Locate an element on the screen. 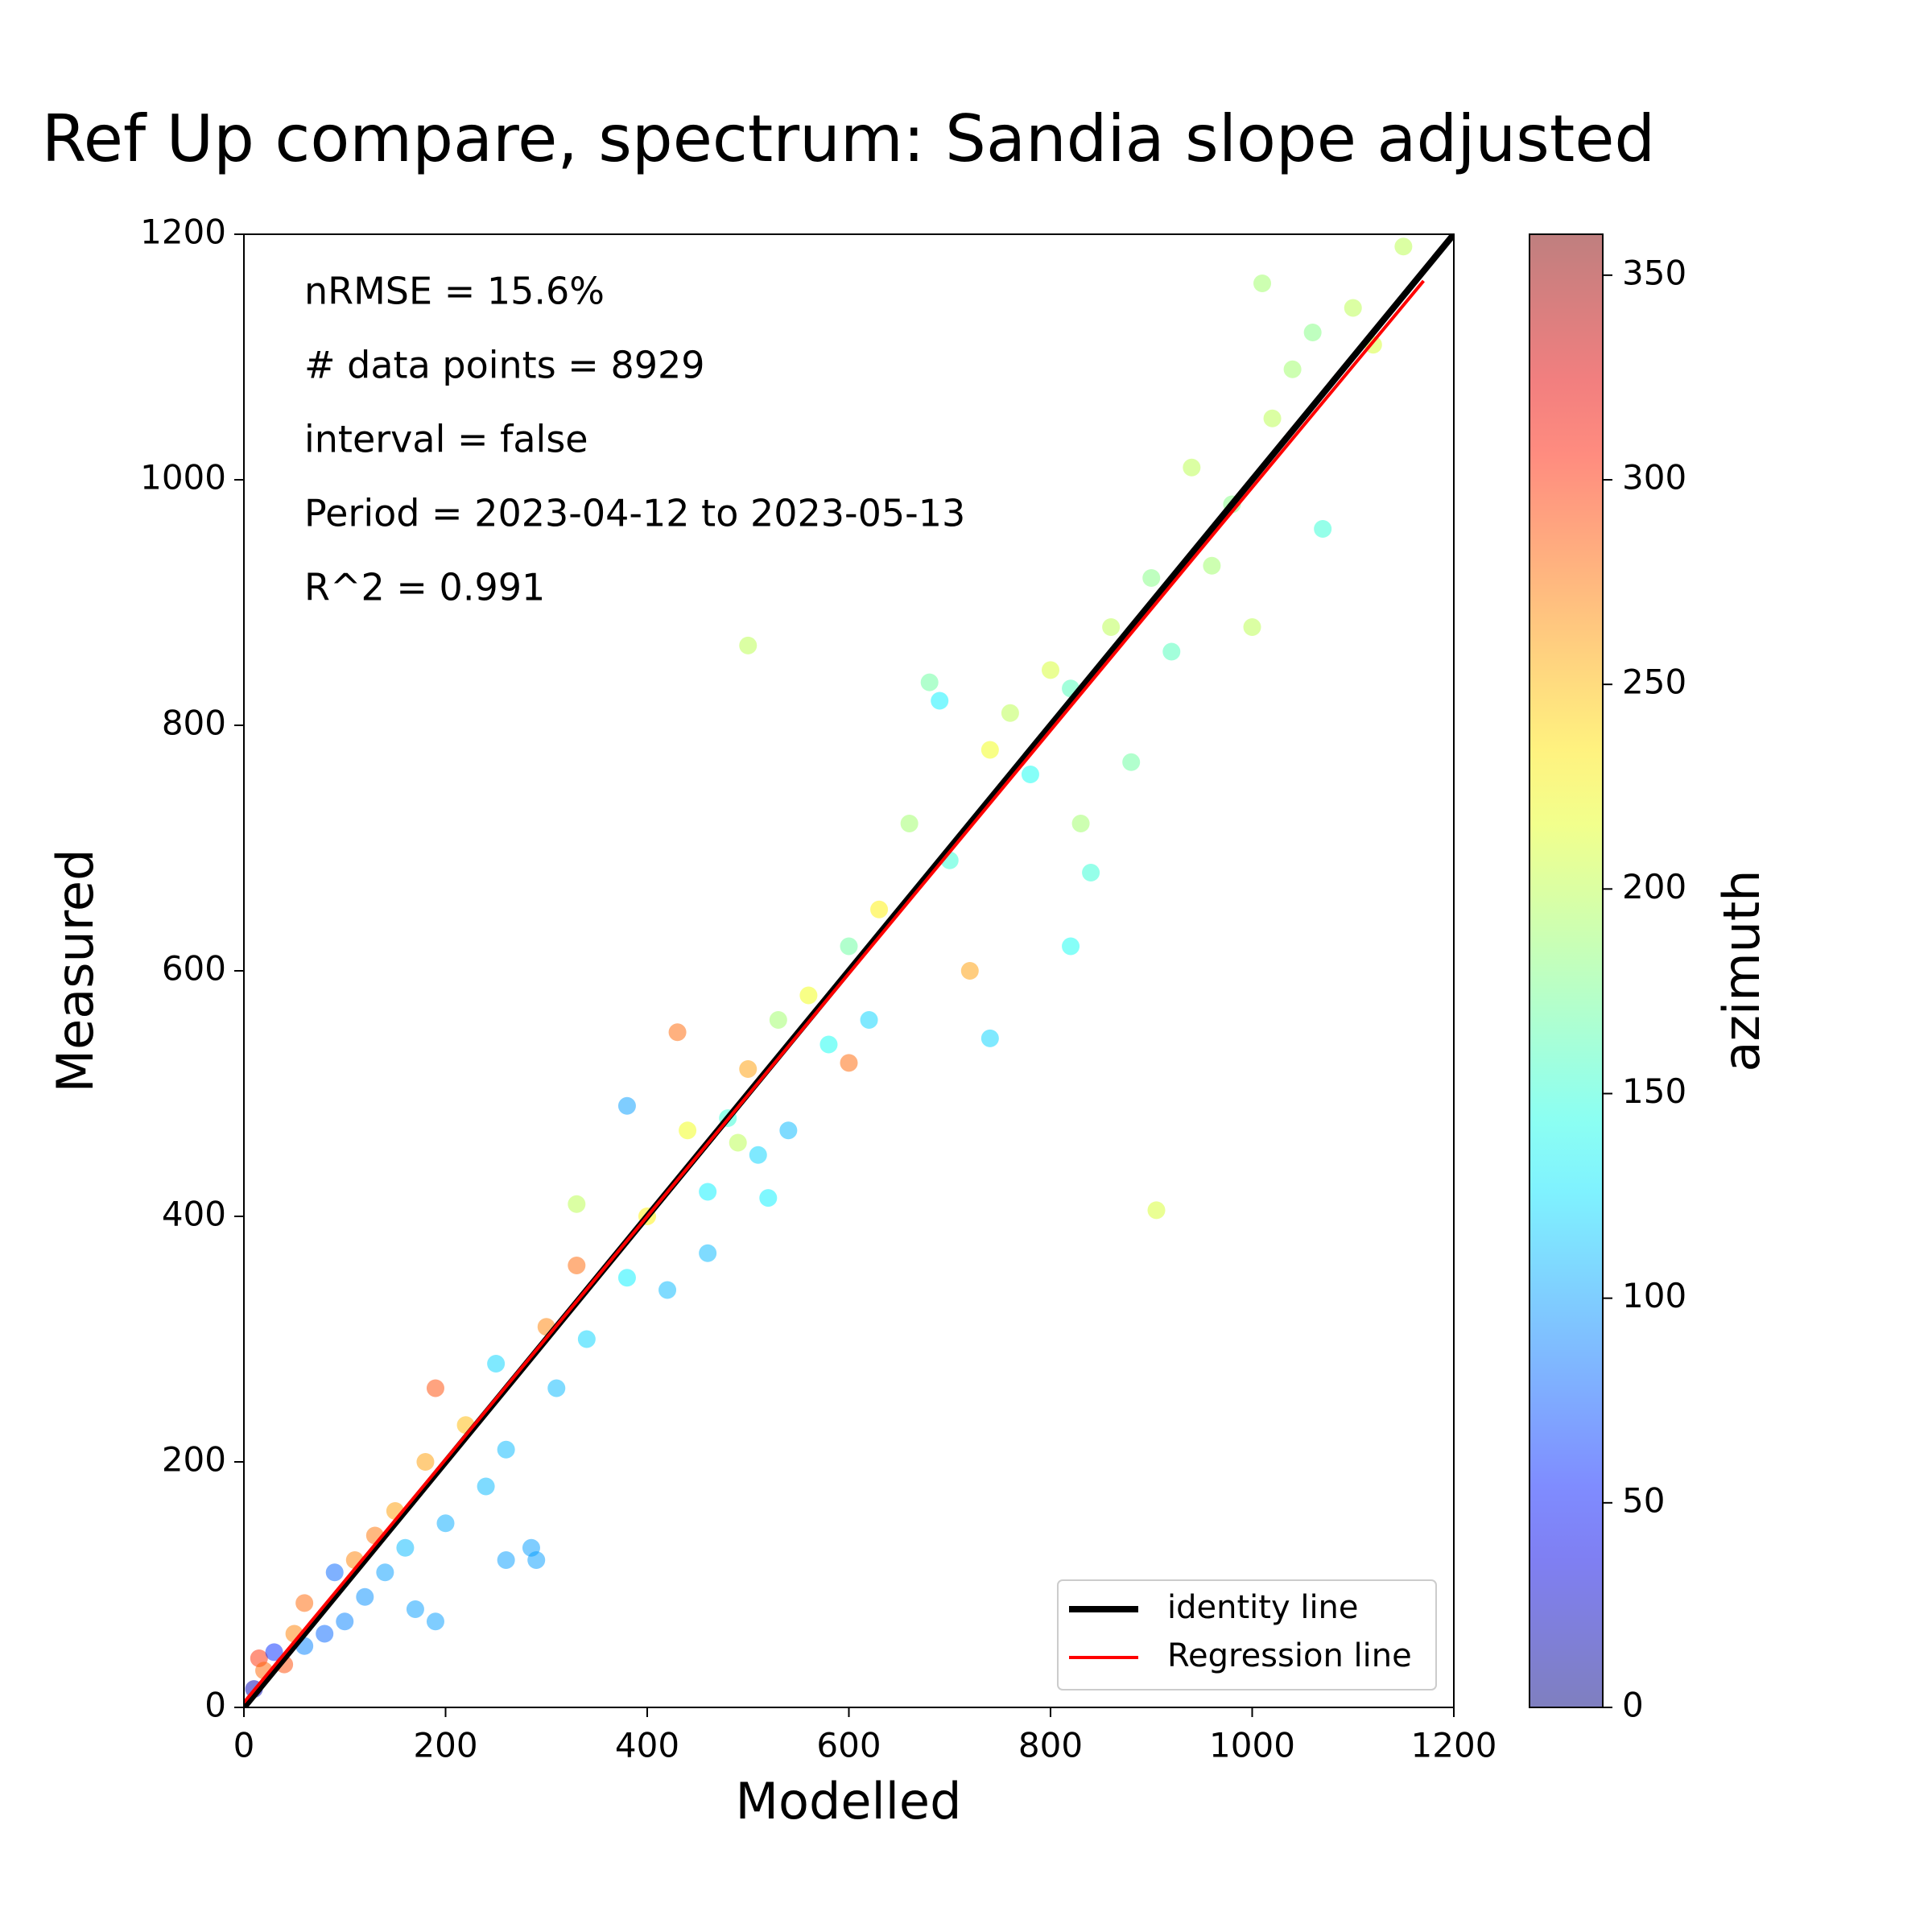 This screenshot has width=1932, height=1932. legend-label: identity line is located at coordinates (1263, 1607).